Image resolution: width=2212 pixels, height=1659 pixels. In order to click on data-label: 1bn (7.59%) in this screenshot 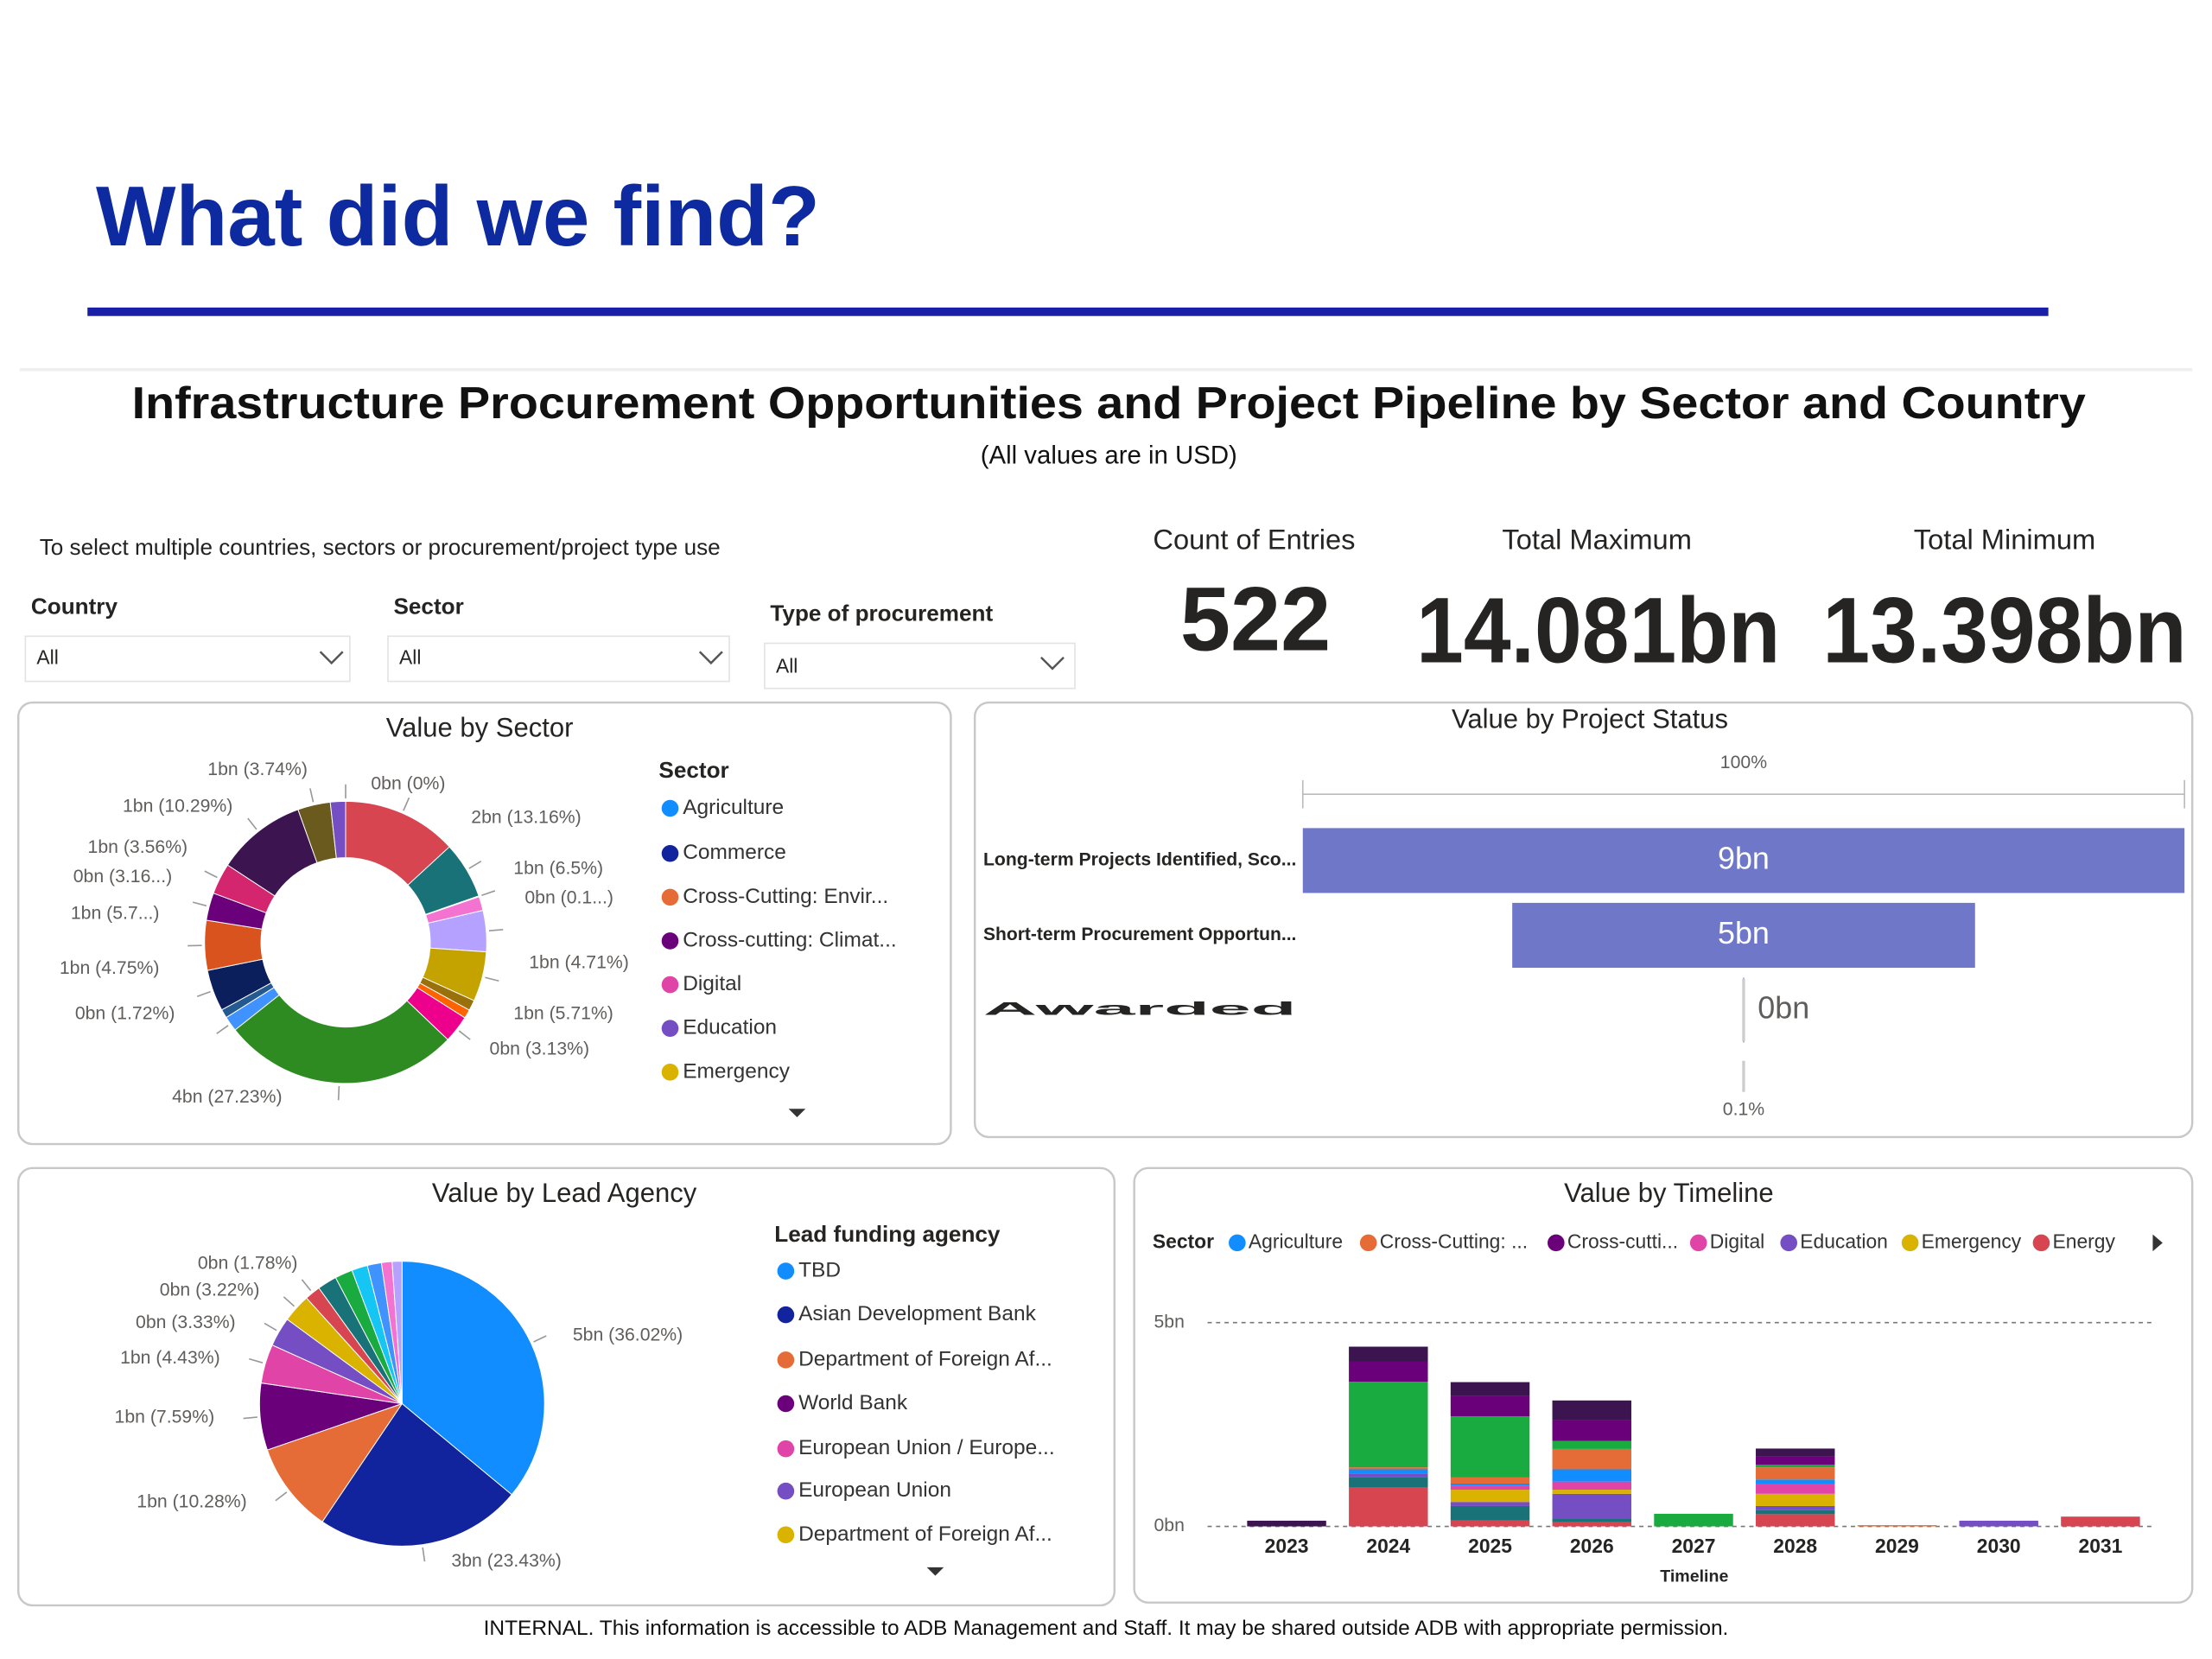, I will do `click(165, 1417)`.